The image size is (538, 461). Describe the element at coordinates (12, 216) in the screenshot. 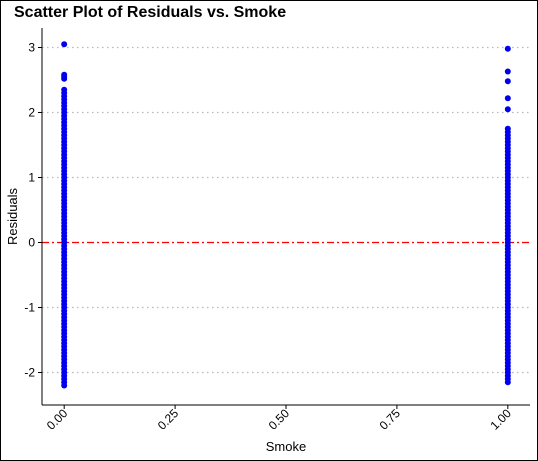

I see `y-axis-title: Residuals` at that location.